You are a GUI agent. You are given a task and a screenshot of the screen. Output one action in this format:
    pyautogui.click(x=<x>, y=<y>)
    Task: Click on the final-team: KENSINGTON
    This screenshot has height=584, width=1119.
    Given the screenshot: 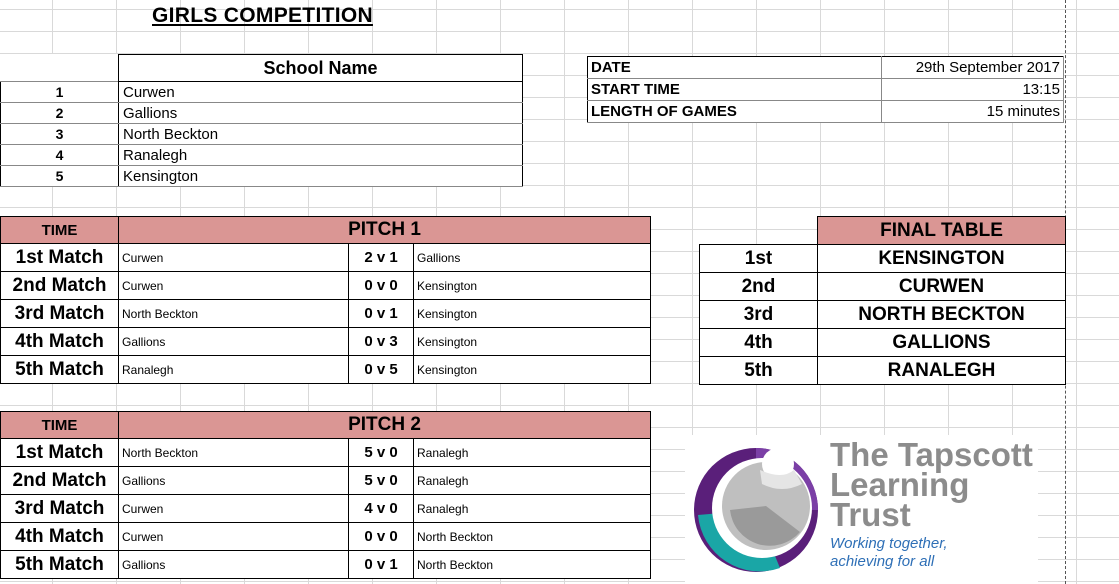 What is the action you would take?
    pyautogui.click(x=941, y=258)
    